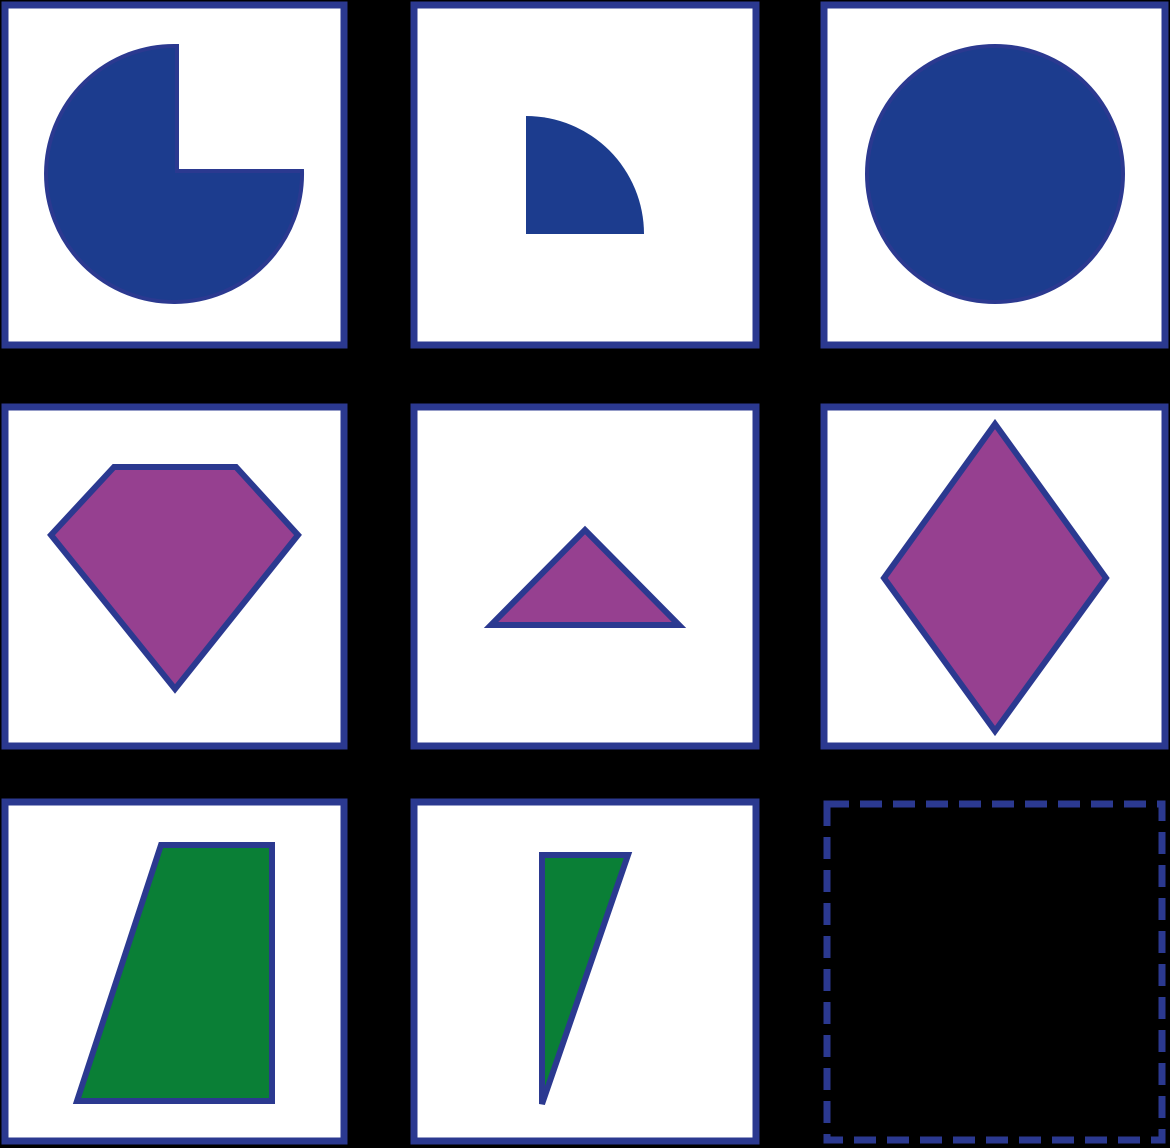 The image size is (1170, 1148). What do you see at coordinates (586, 978) in the screenshot?
I see `triangle-narrow-shape` at bounding box center [586, 978].